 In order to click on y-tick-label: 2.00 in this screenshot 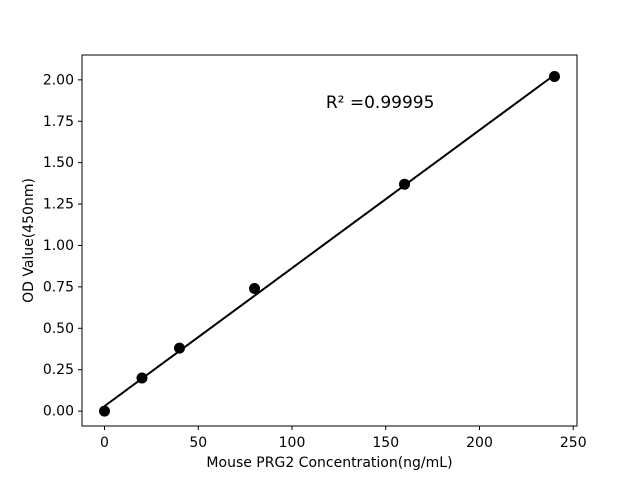, I will do `click(58, 80)`.